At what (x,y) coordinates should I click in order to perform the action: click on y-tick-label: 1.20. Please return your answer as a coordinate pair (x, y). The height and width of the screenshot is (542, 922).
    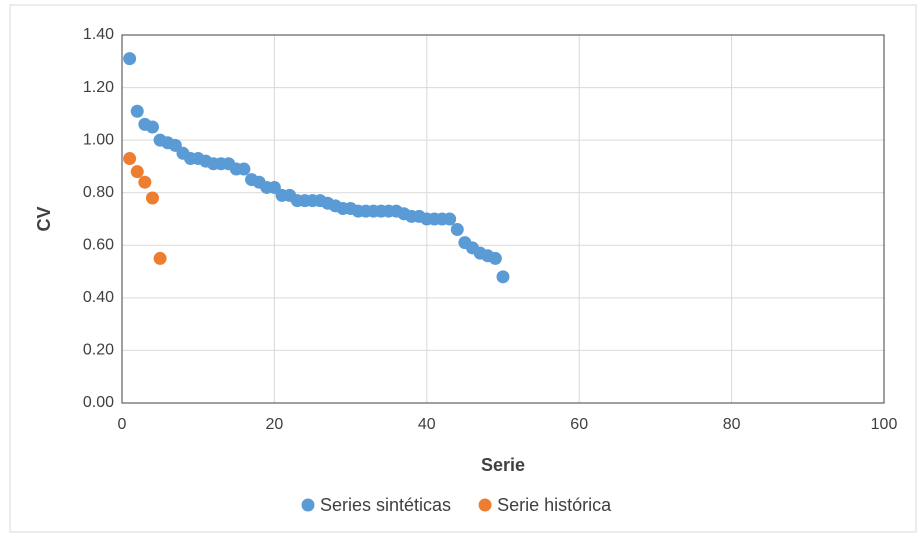
    Looking at the image, I should click on (98, 87).